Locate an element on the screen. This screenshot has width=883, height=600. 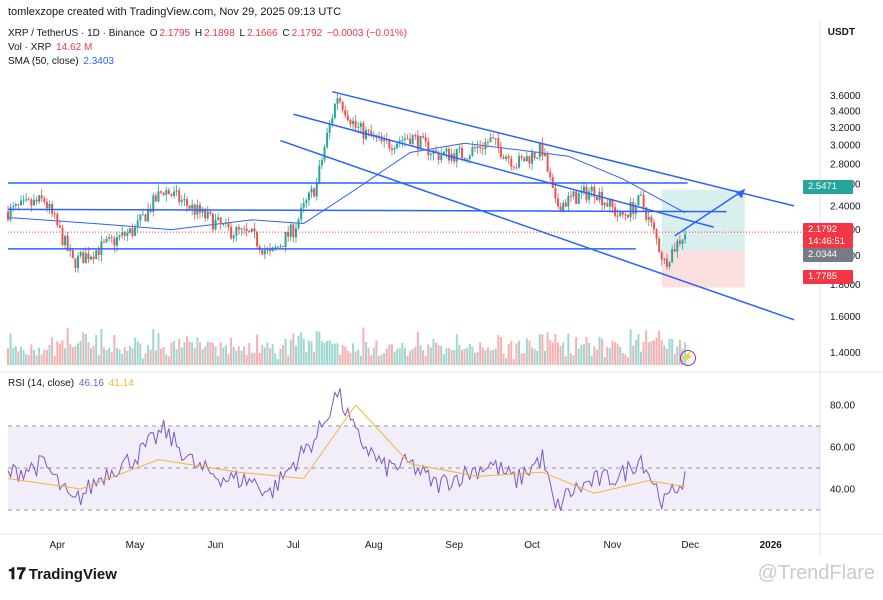
ohlc-low-label: L is located at coordinates (242, 33).